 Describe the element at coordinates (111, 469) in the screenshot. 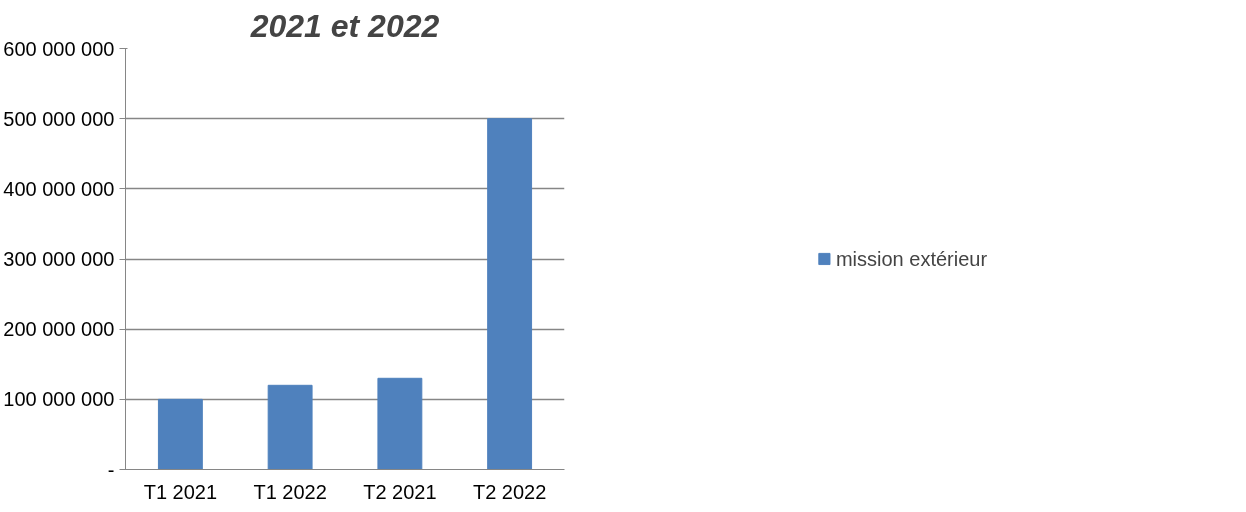

I see `y-tick-label: -` at that location.